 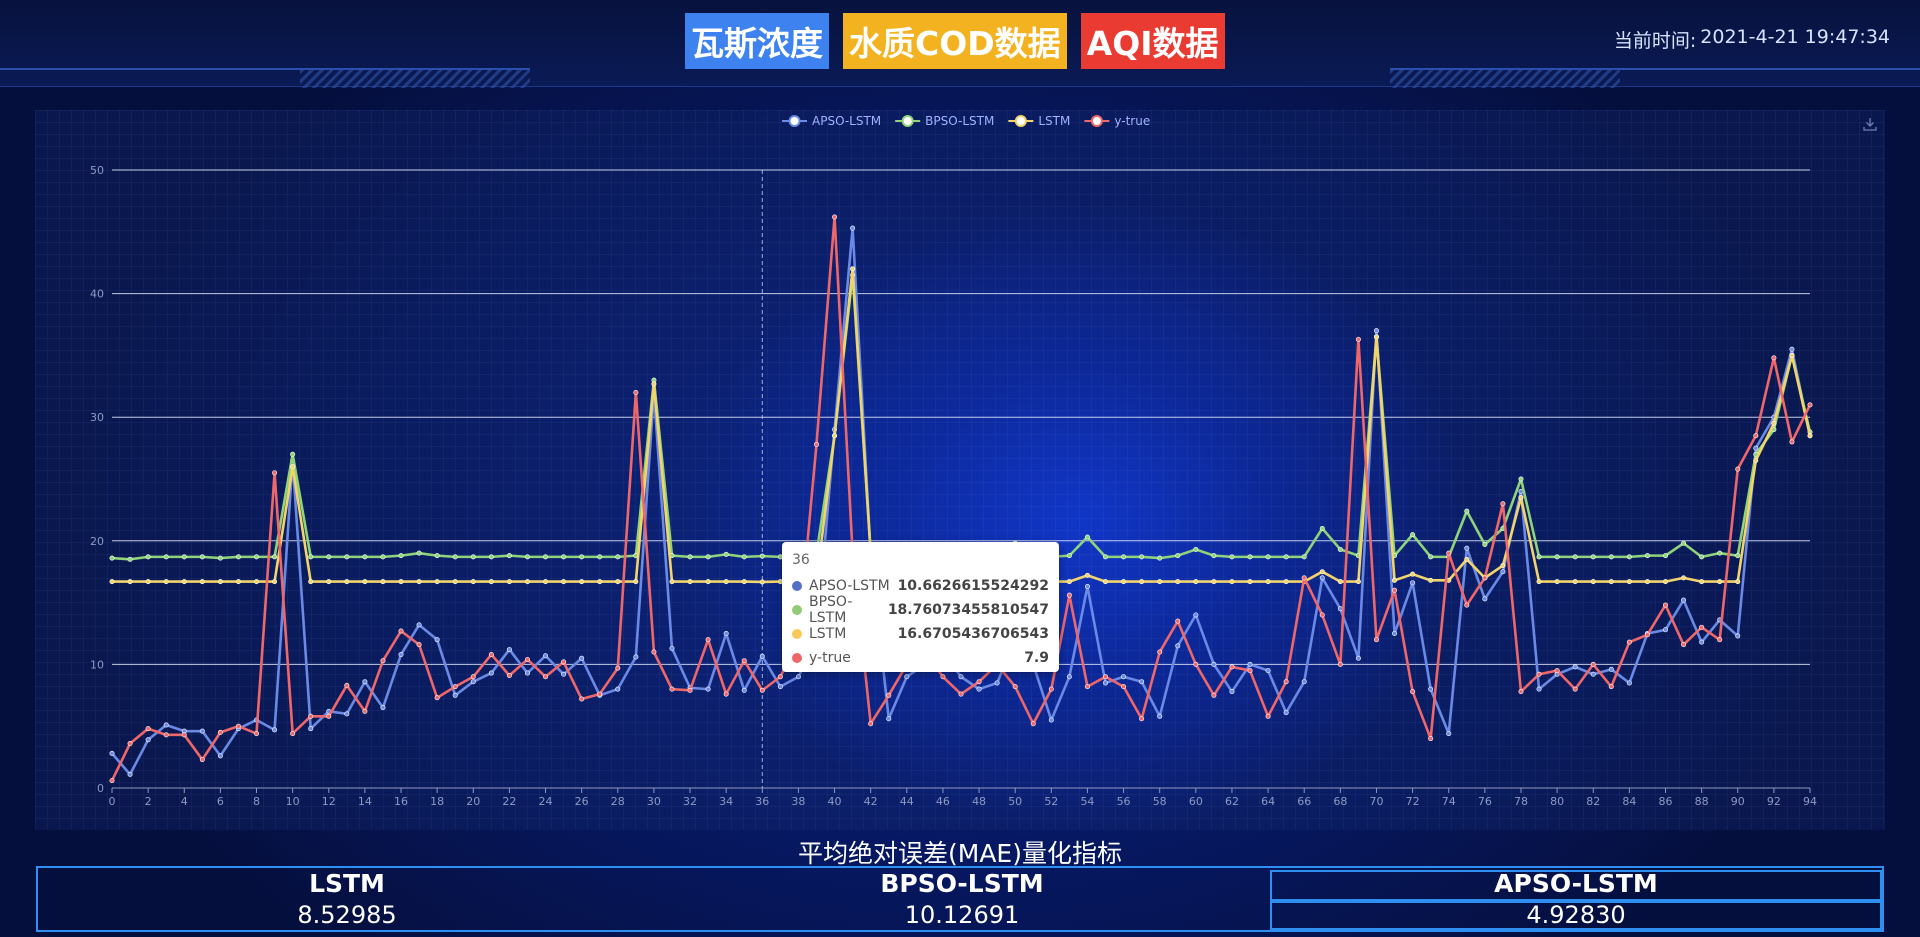 What do you see at coordinates (1655, 41) in the screenshot?
I see `current-time-label: 当前时间:` at bounding box center [1655, 41].